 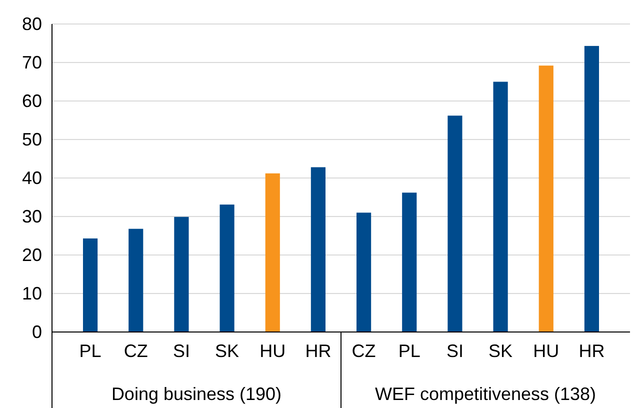 I want to click on y-tick-label: 50, so click(x=32, y=139).